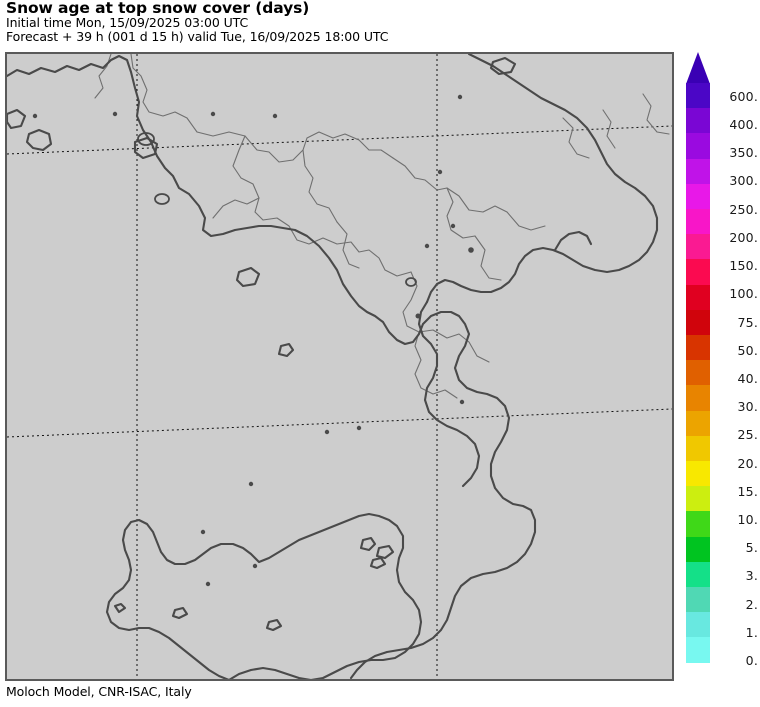 The height and width of the screenshot is (707, 760). What do you see at coordinates (747, 407) in the screenshot?
I see `colorbar-tick-label: 30.` at bounding box center [747, 407].